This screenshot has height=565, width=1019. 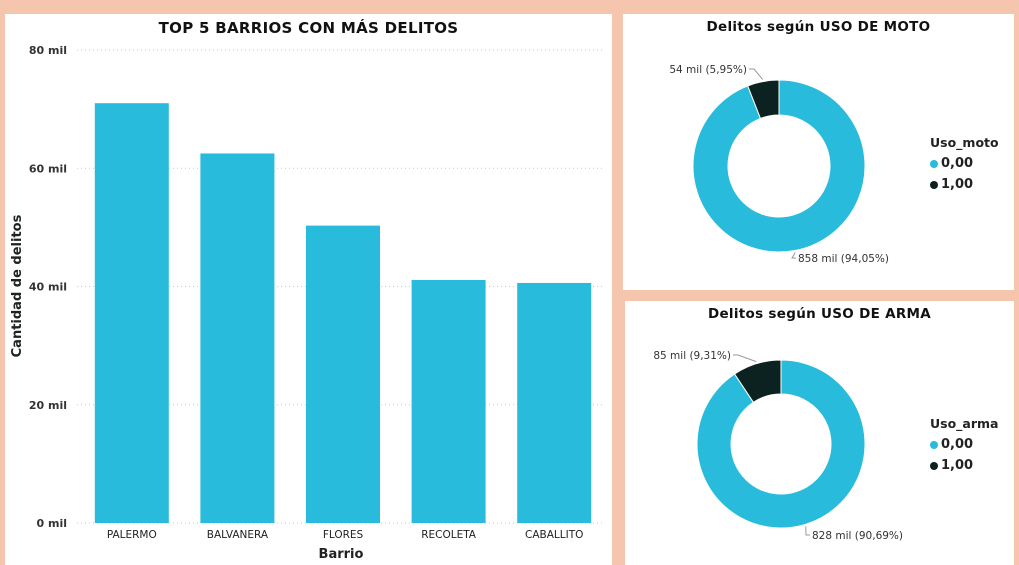 I want to click on bar-palermo, so click(x=131, y=313).